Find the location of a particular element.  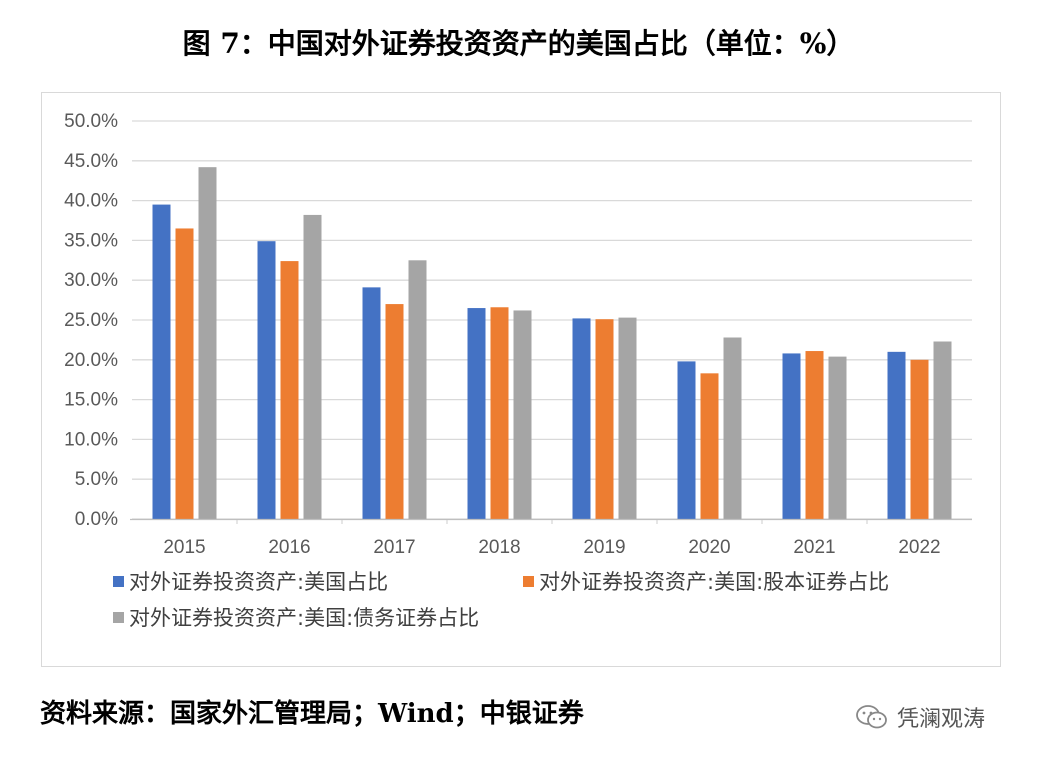

watermark: 凭澜观涛 is located at coordinates (920, 717).